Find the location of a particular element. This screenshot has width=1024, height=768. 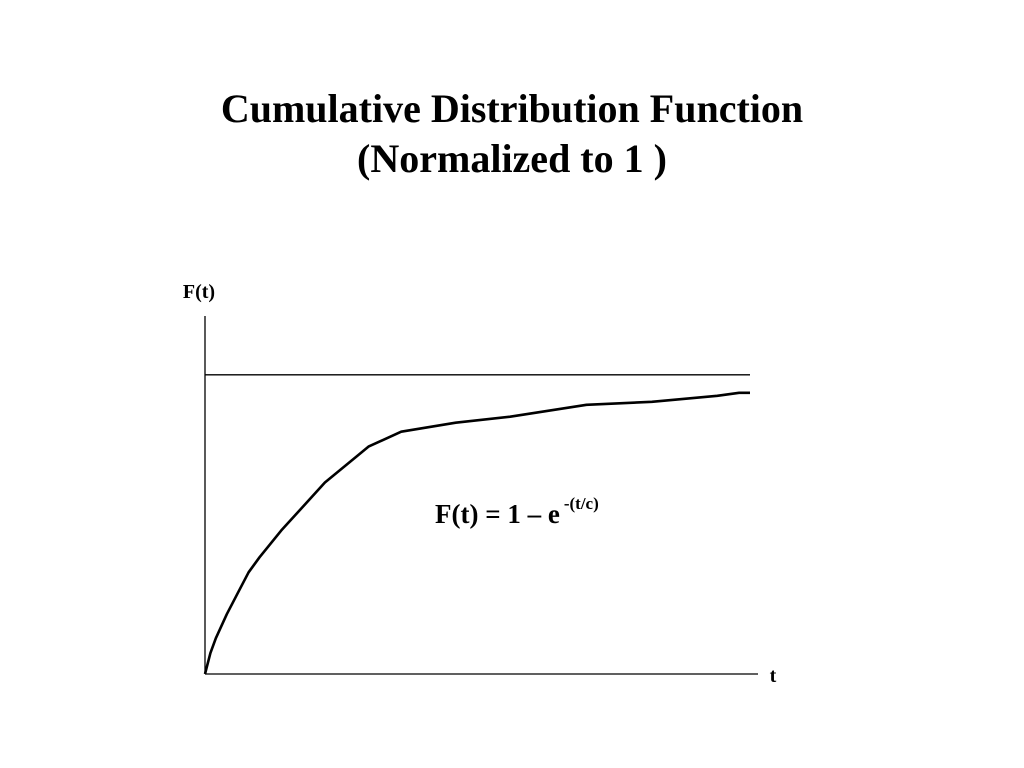

x-axis-label: t is located at coordinates (773, 676).